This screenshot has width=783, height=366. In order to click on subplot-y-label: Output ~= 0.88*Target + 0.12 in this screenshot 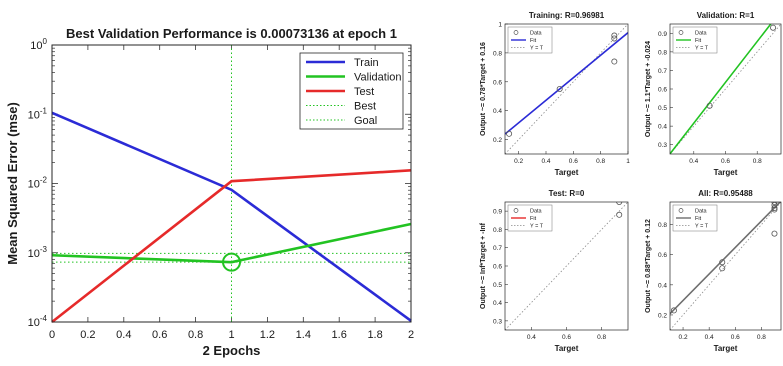, I will do `click(648, 266)`.